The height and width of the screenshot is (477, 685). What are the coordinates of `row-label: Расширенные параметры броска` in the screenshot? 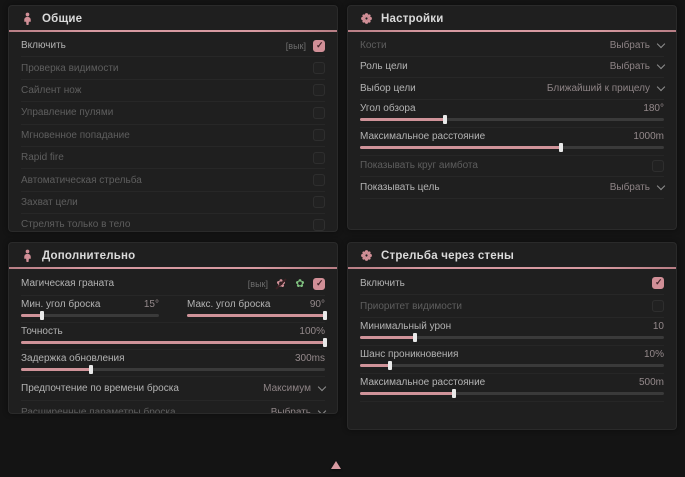 It's located at (98, 410).